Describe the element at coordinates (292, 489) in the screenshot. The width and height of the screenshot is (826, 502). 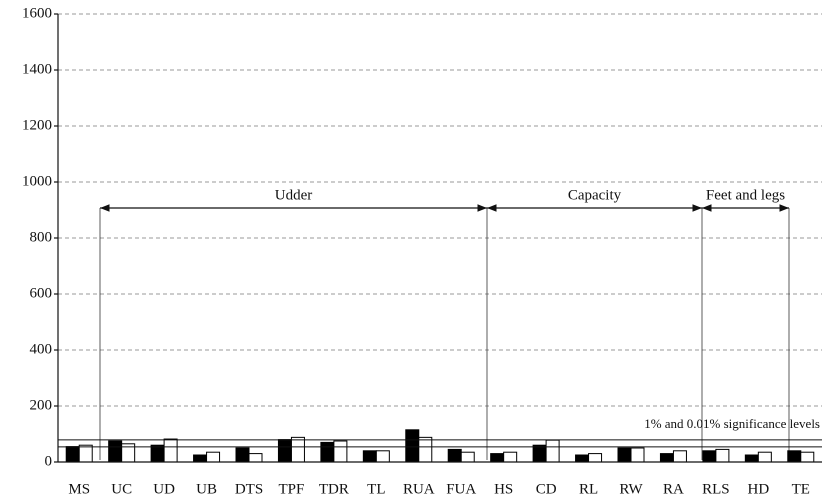
I see `x-tick-label: TPF` at that location.